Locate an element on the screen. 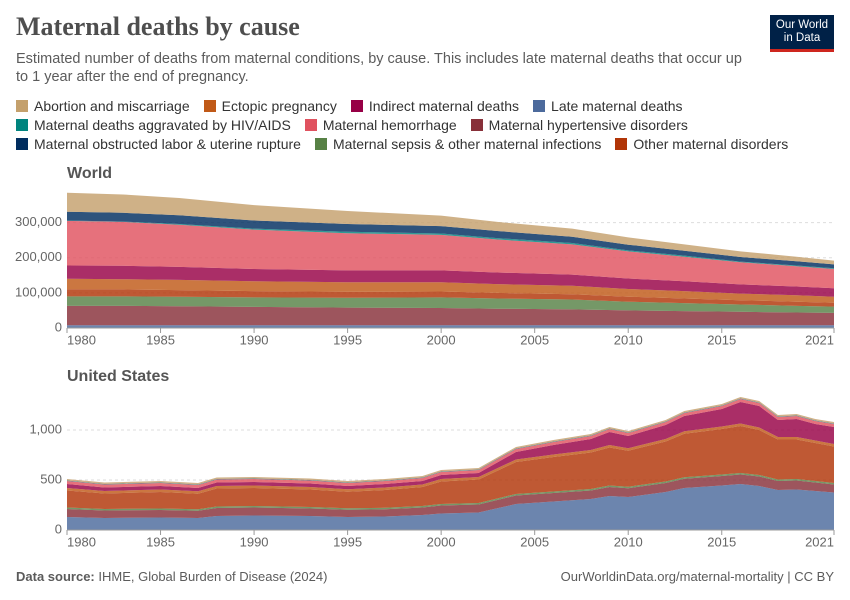 The width and height of the screenshot is (850, 600). y-tick-label: 200,000 is located at coordinates (38, 256).